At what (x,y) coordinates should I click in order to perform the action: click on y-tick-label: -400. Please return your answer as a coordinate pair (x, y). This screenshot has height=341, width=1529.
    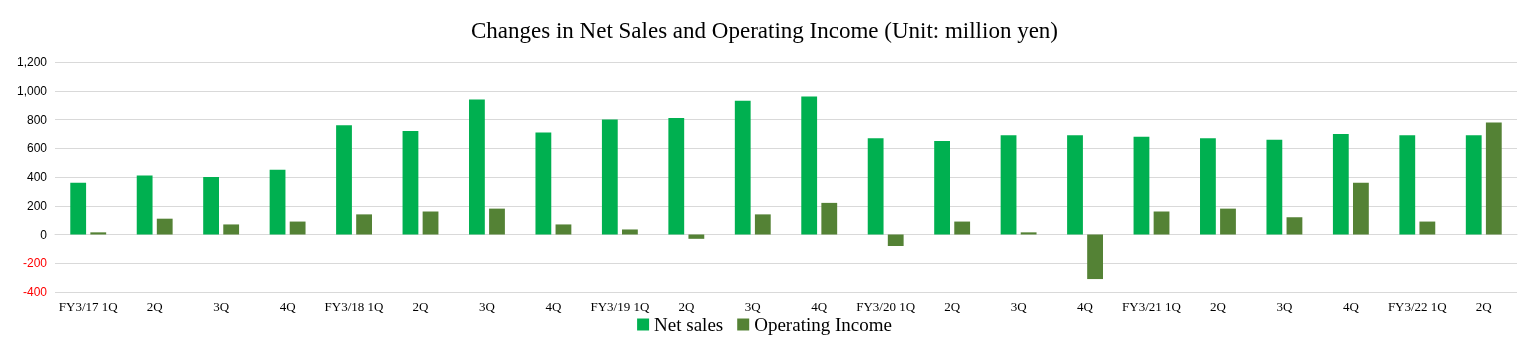
    Looking at the image, I should click on (35, 292).